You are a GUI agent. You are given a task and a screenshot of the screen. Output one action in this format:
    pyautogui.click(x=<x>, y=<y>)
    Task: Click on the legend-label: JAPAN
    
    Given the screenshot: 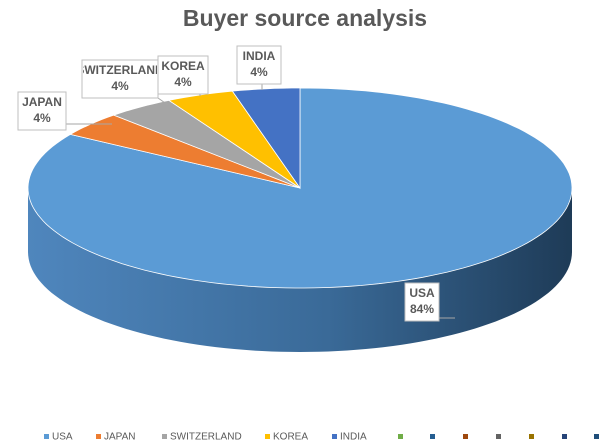 What is the action you would take?
    pyautogui.click(x=120, y=437)
    